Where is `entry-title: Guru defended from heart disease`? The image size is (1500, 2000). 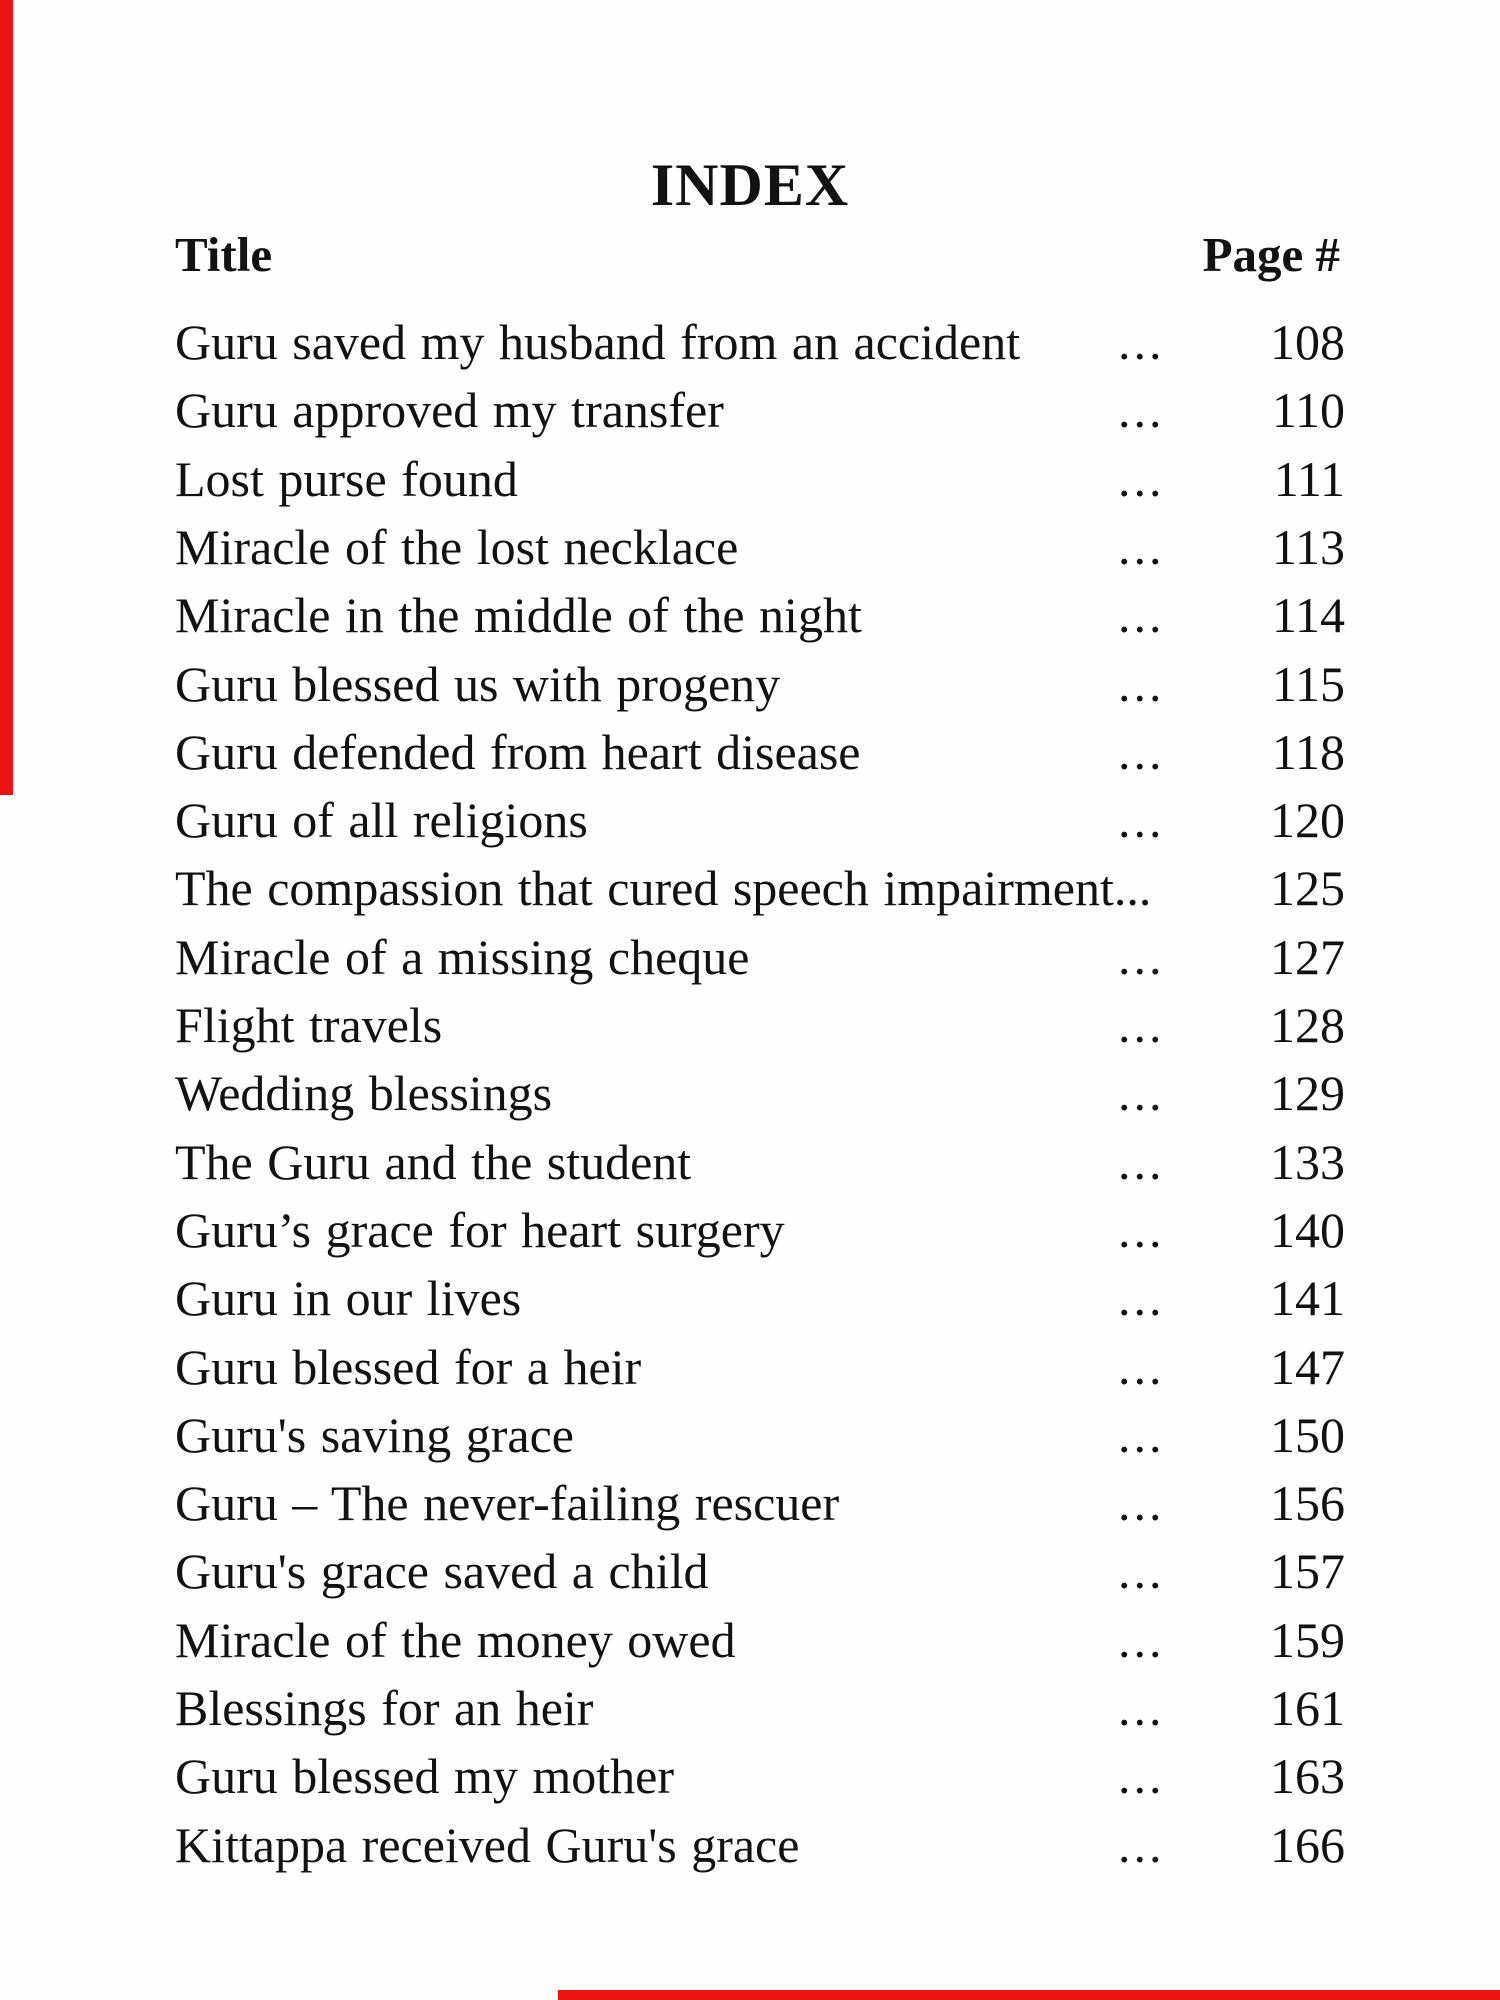 entry-title: Guru defended from heart disease is located at coordinates (518, 752).